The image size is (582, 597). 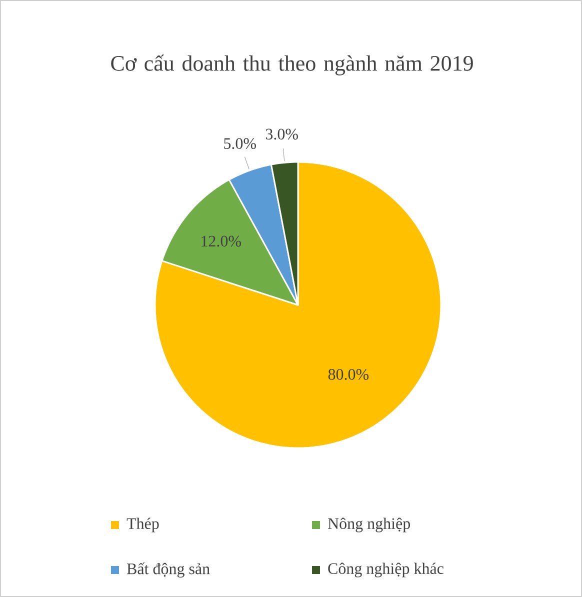 What do you see at coordinates (292, 65) in the screenshot?
I see `chart-title: Cơ cấu doanh thu theo ngành năm 2019` at bounding box center [292, 65].